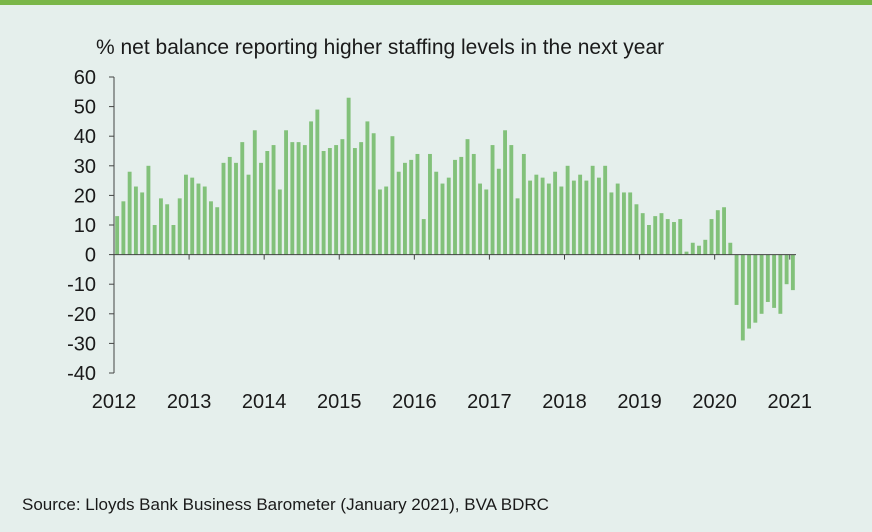  Describe the element at coordinates (81, 315) in the screenshot. I see `y-tick-label: -20` at that location.